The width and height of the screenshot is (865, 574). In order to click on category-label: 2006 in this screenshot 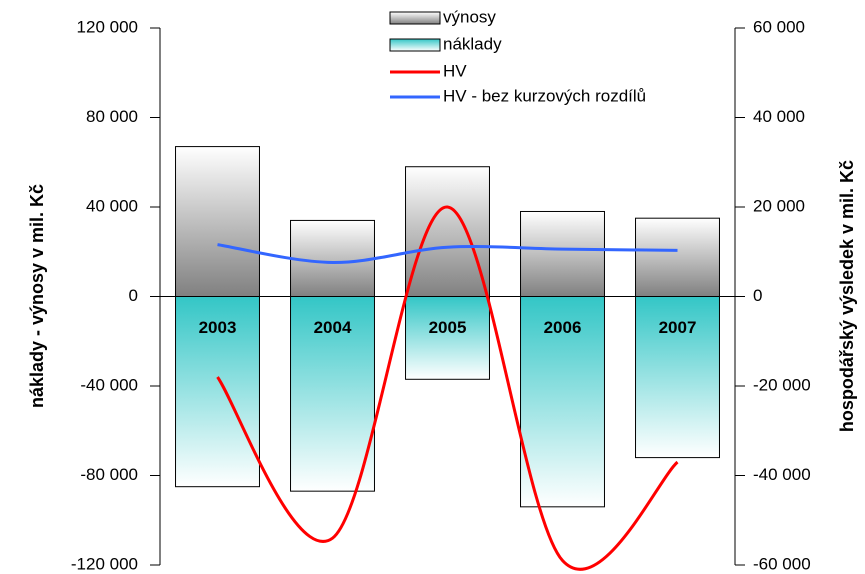, I will do `click(563, 327)`.